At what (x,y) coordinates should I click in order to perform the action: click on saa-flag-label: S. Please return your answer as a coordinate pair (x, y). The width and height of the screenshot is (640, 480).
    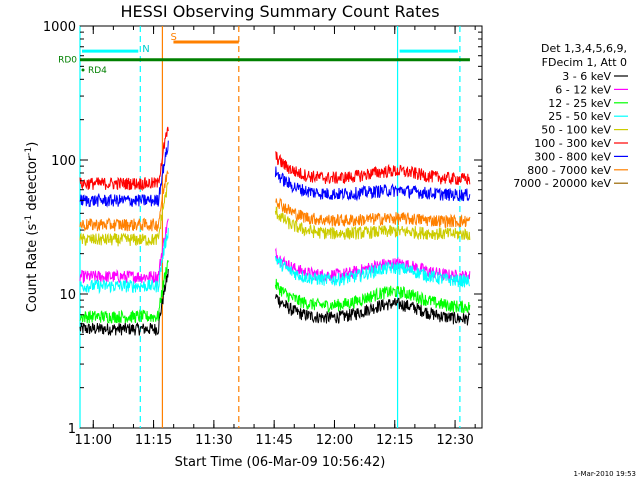
    Looking at the image, I should click on (173, 37).